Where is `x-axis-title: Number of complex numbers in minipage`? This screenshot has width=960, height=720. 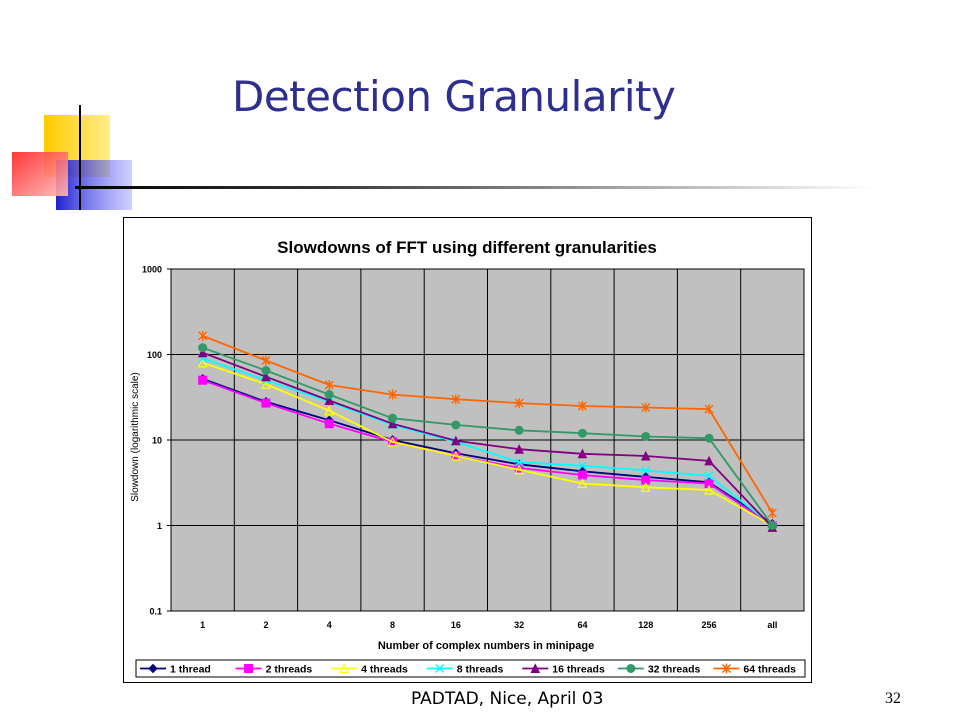 x-axis-title: Number of complex numbers in minipage is located at coordinates (486, 646).